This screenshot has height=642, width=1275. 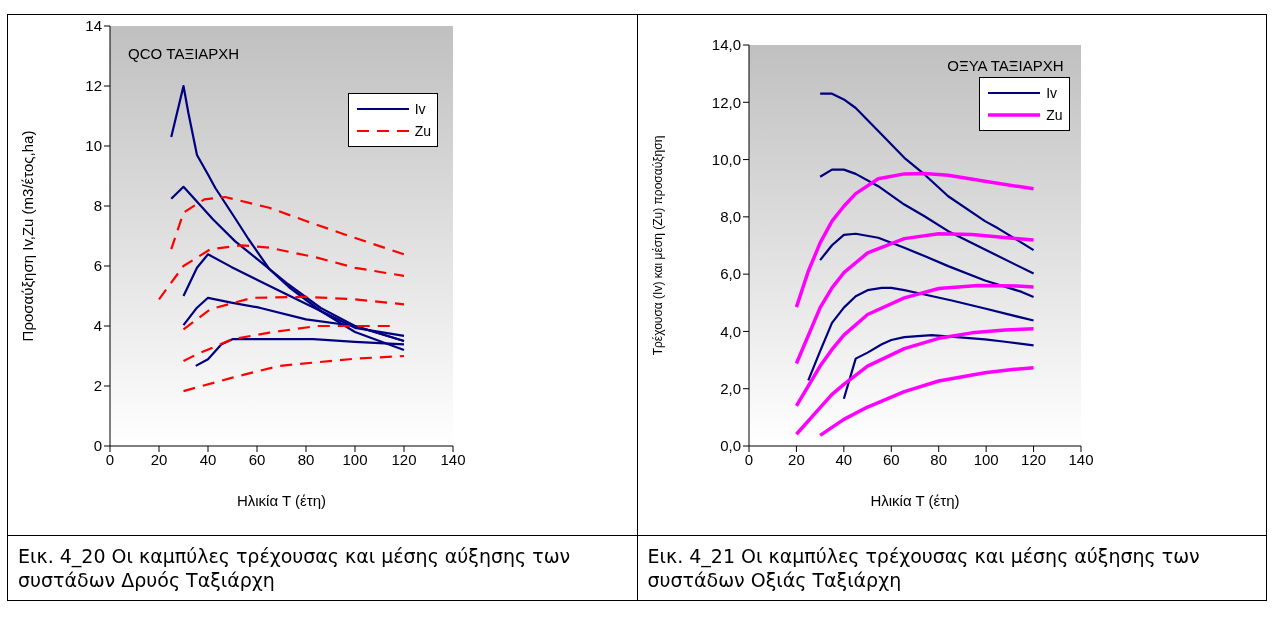 What do you see at coordinates (730, 331) in the screenshot?
I see `y-tick-label: 4,0` at bounding box center [730, 331].